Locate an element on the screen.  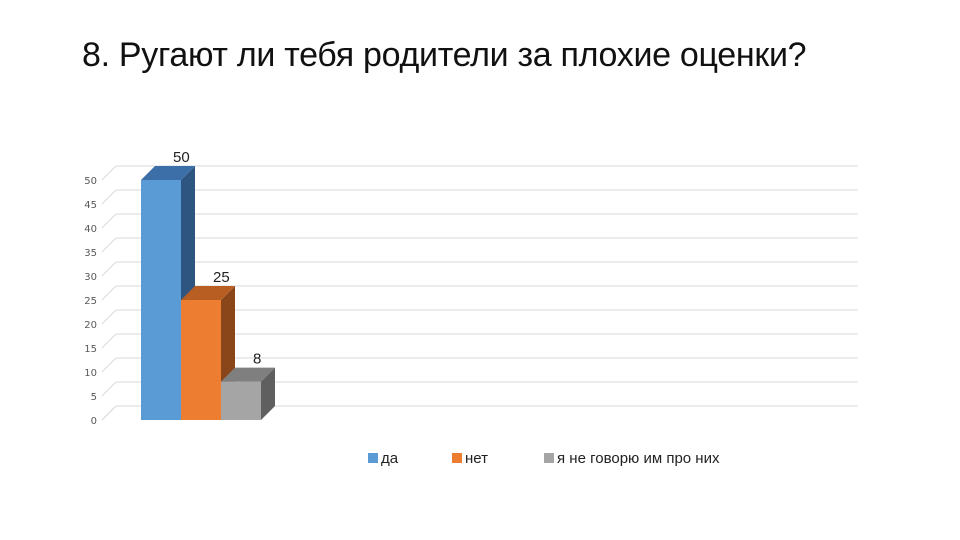
y-tick-label: 0 is located at coordinates (94, 421).